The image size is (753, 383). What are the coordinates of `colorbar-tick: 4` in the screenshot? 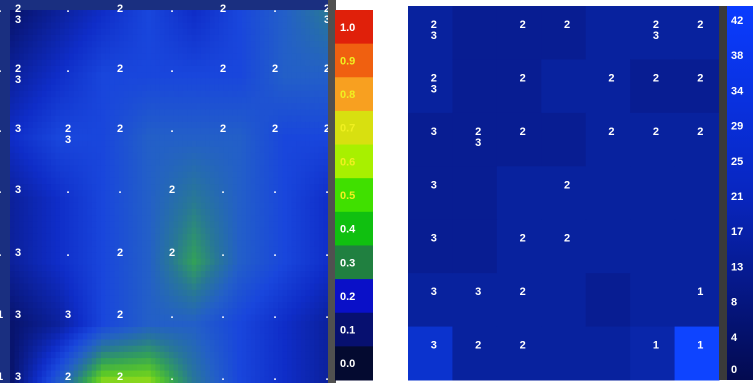 It's located at (734, 338).